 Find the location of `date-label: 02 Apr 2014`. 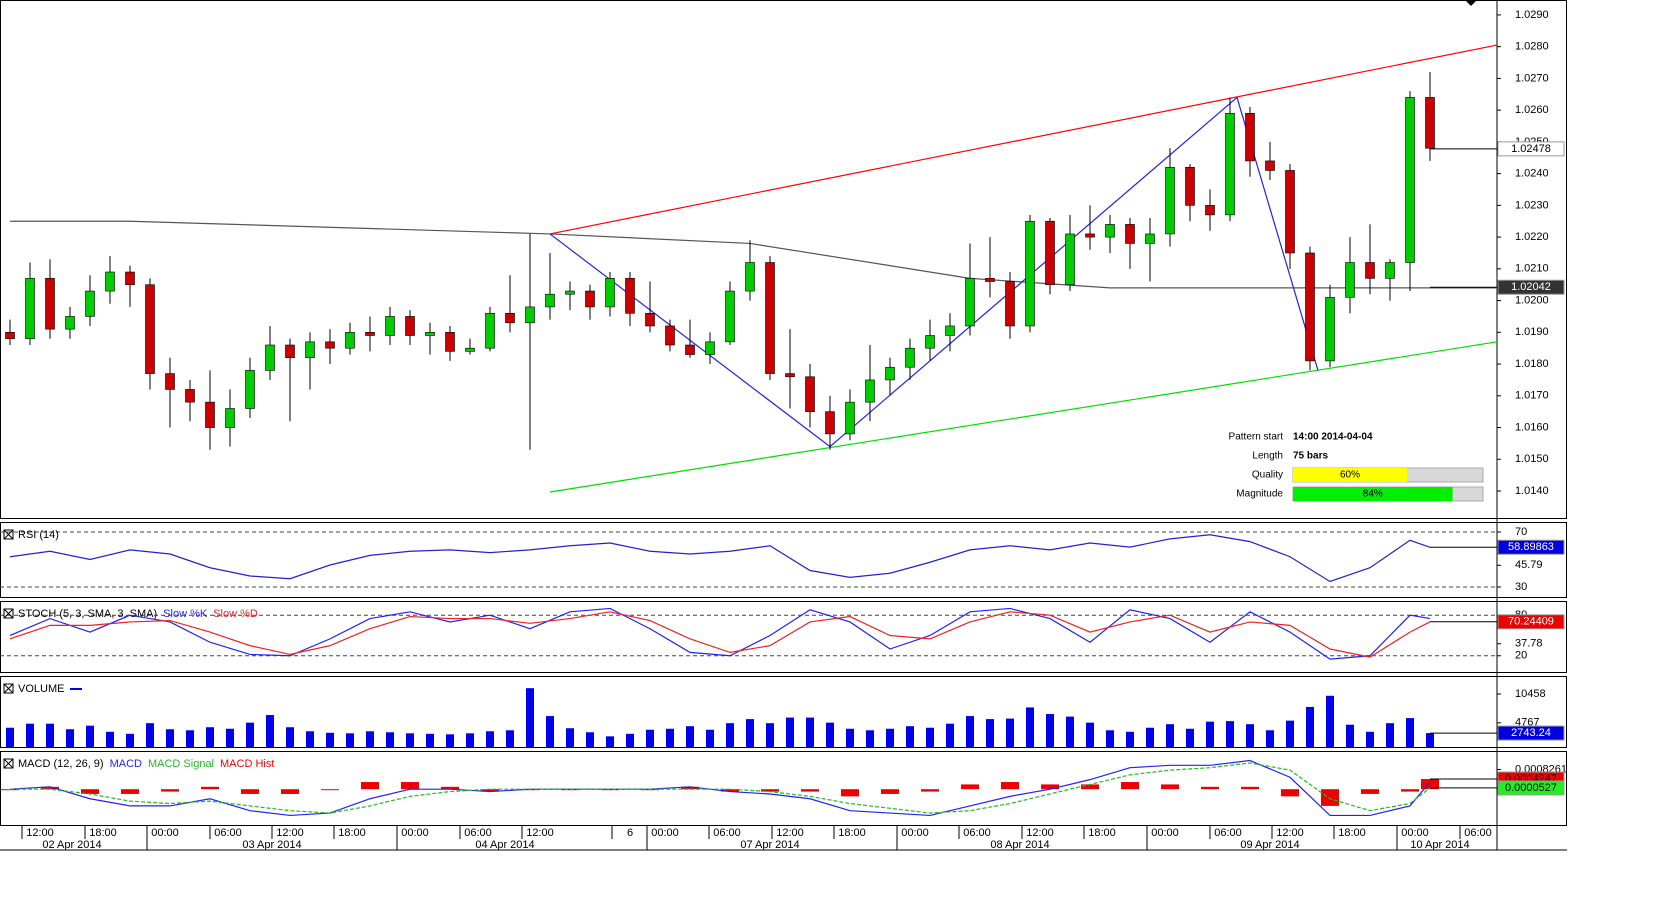

date-label: 02 Apr 2014 is located at coordinates (71, 845).